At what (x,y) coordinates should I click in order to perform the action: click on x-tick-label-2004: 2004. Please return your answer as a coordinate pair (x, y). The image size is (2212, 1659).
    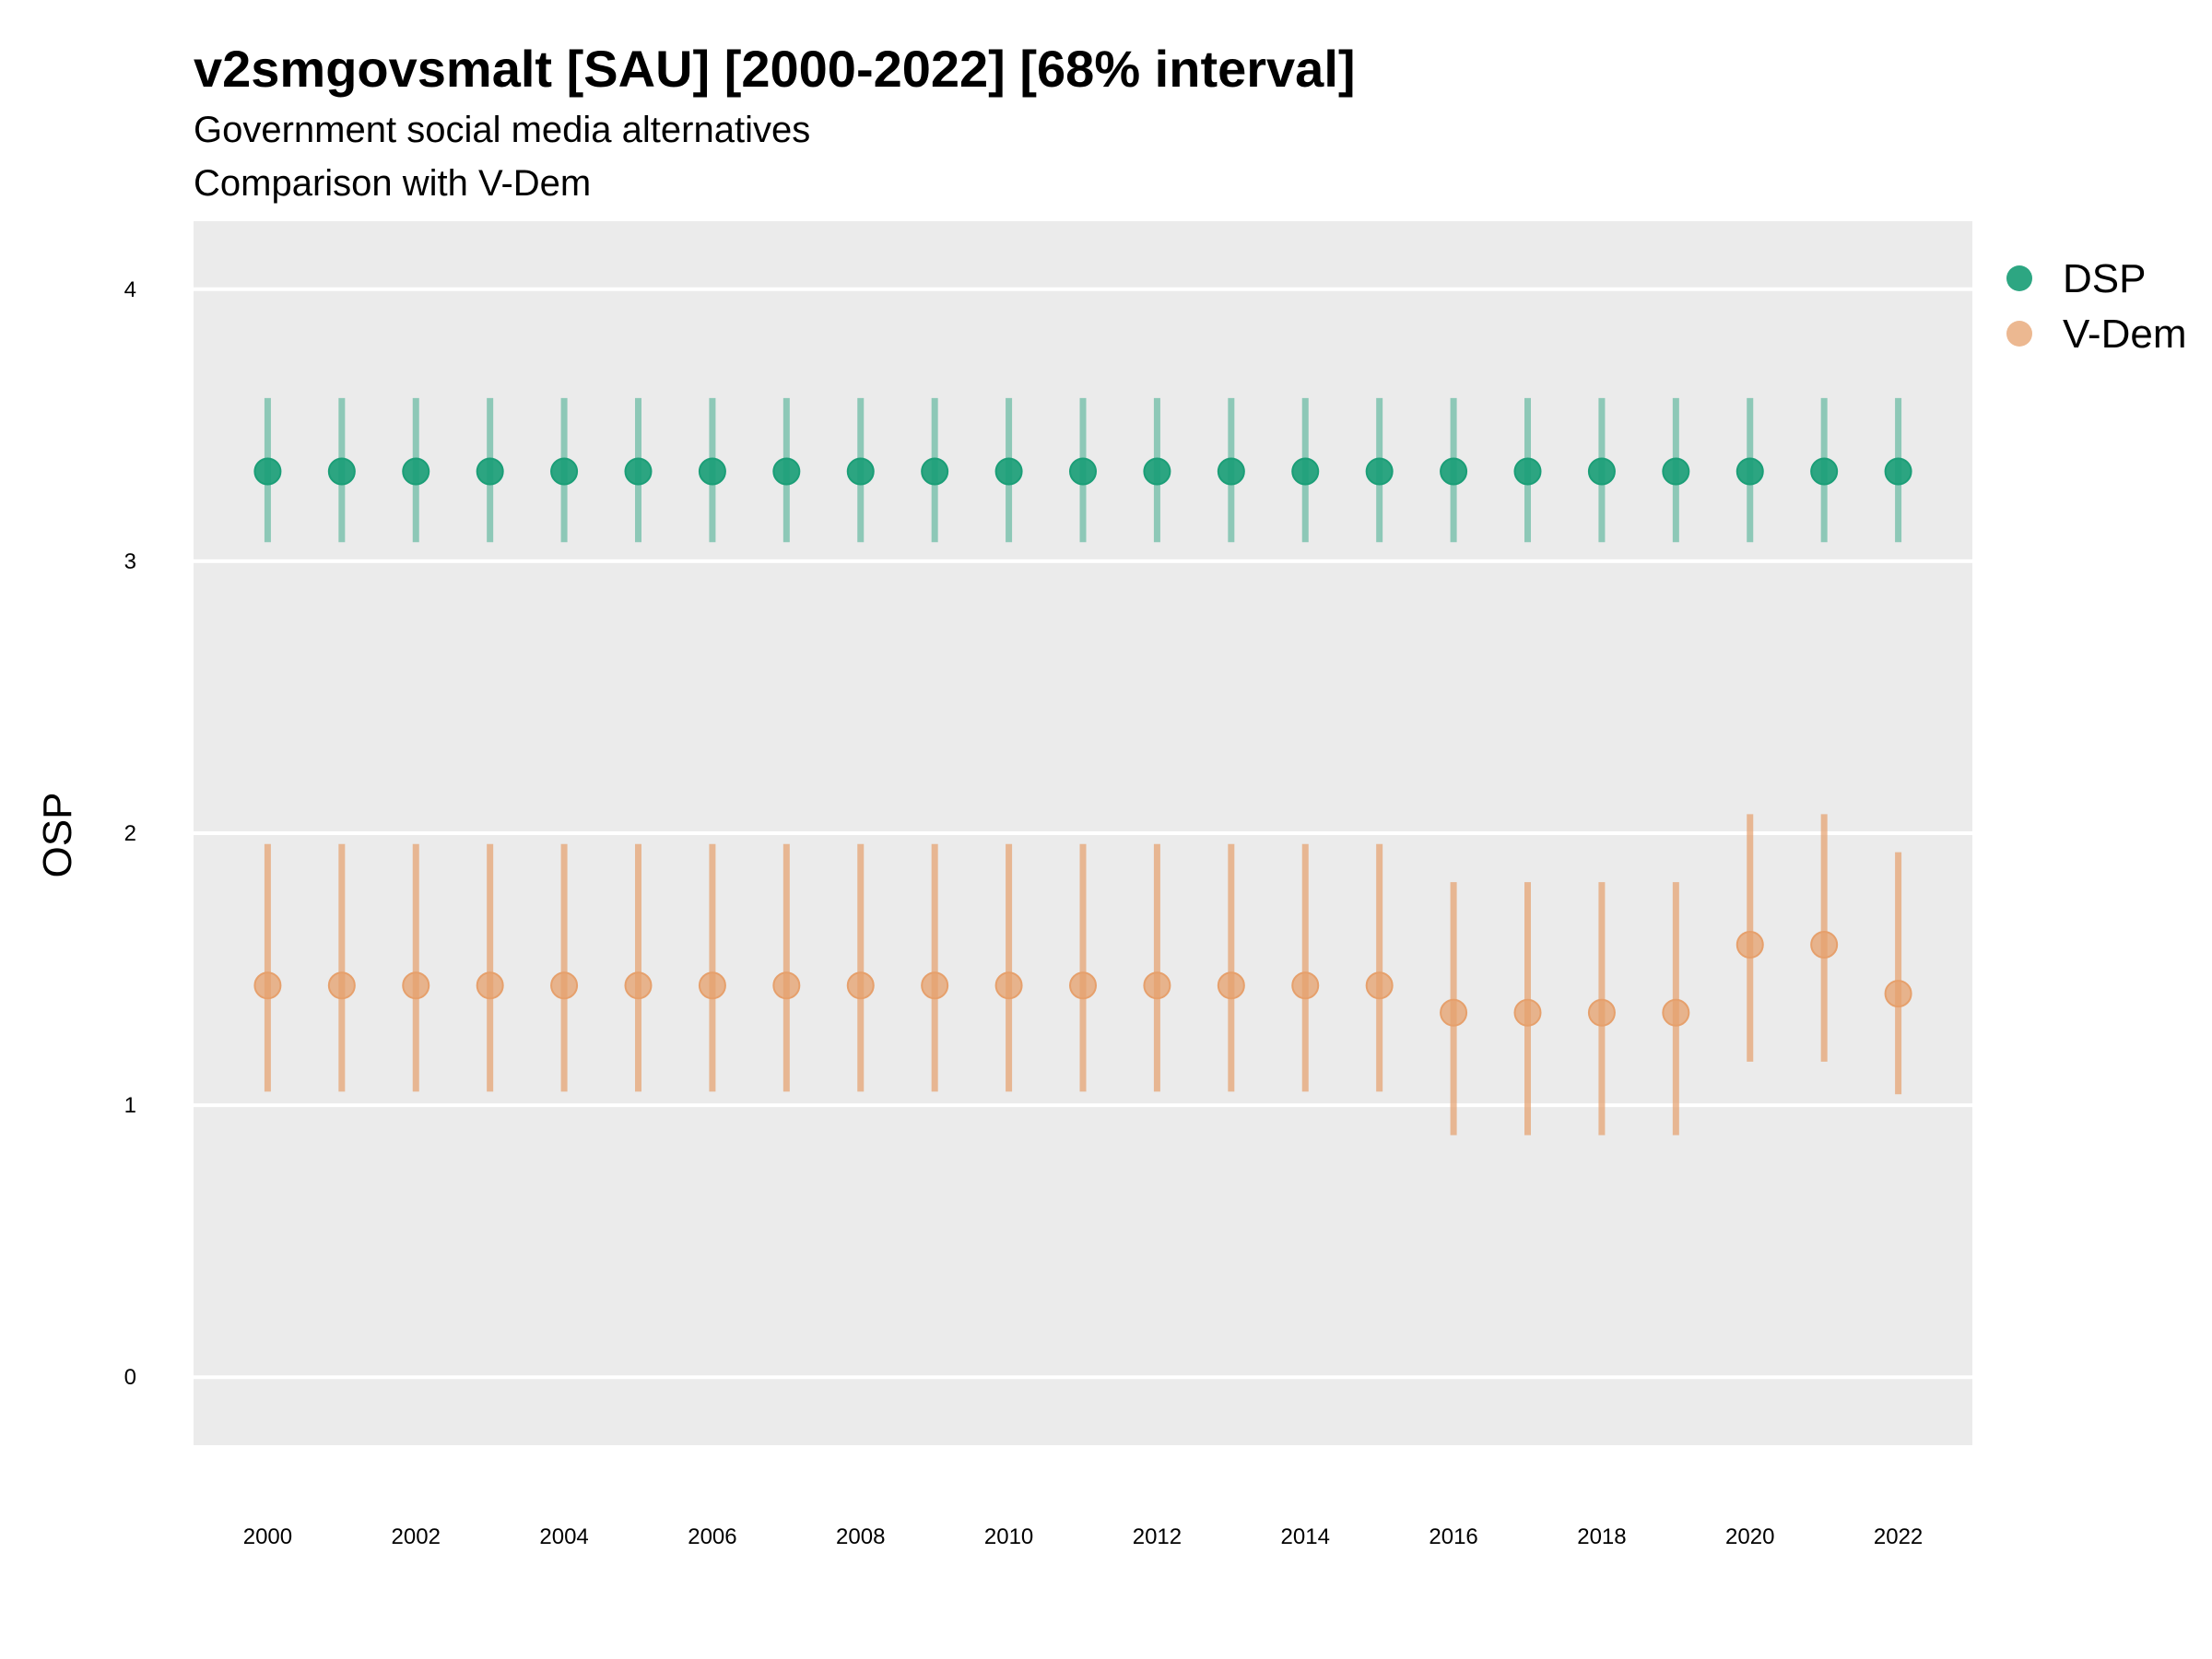
    Looking at the image, I should click on (563, 1536).